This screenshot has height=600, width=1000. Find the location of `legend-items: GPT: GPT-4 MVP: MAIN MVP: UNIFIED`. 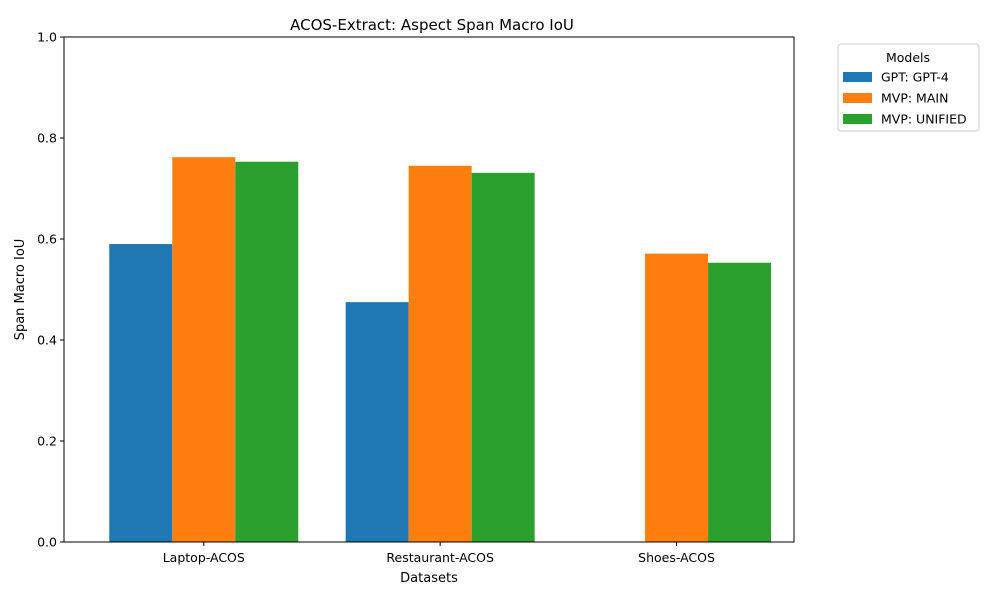

legend-items: GPT: GPT-4 MVP: MAIN MVP: UNIFIED is located at coordinates (905, 98).